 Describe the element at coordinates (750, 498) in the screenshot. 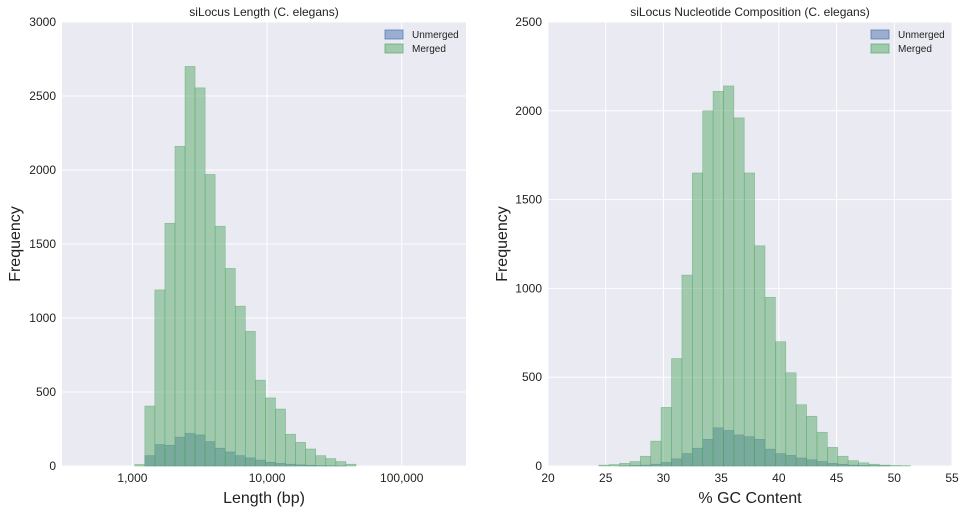

I see `x-axis-title: % GC Content` at that location.